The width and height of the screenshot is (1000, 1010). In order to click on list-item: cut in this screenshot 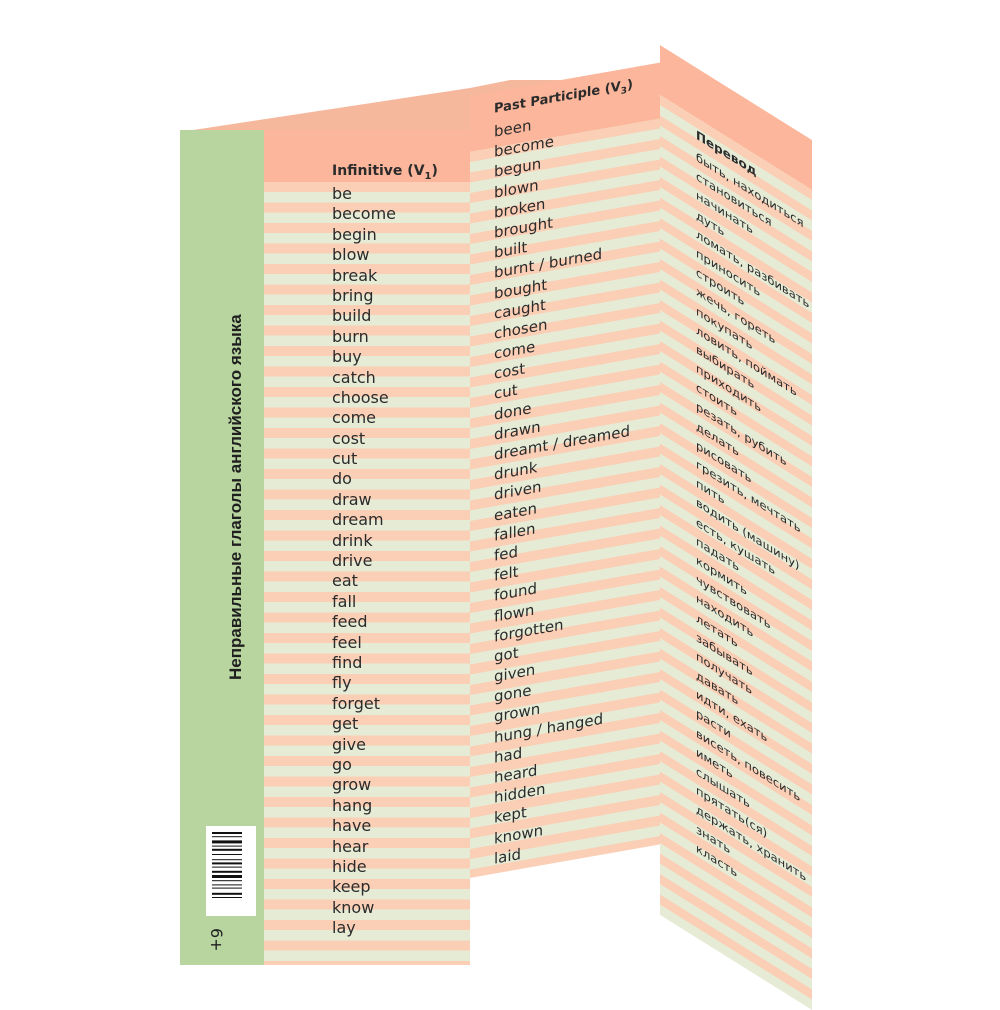, I will do `click(345, 459)`.